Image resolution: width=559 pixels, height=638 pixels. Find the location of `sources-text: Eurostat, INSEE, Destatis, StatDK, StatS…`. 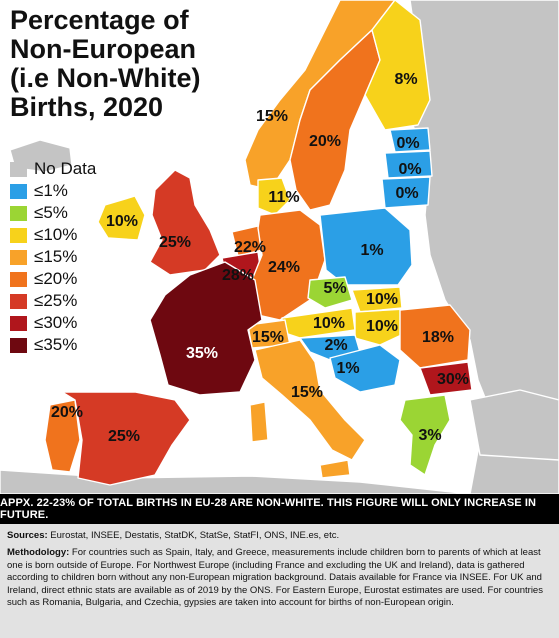

sources-text: Eurostat, INSEE, Destatis, StatDK, StatS… is located at coordinates (195, 535).